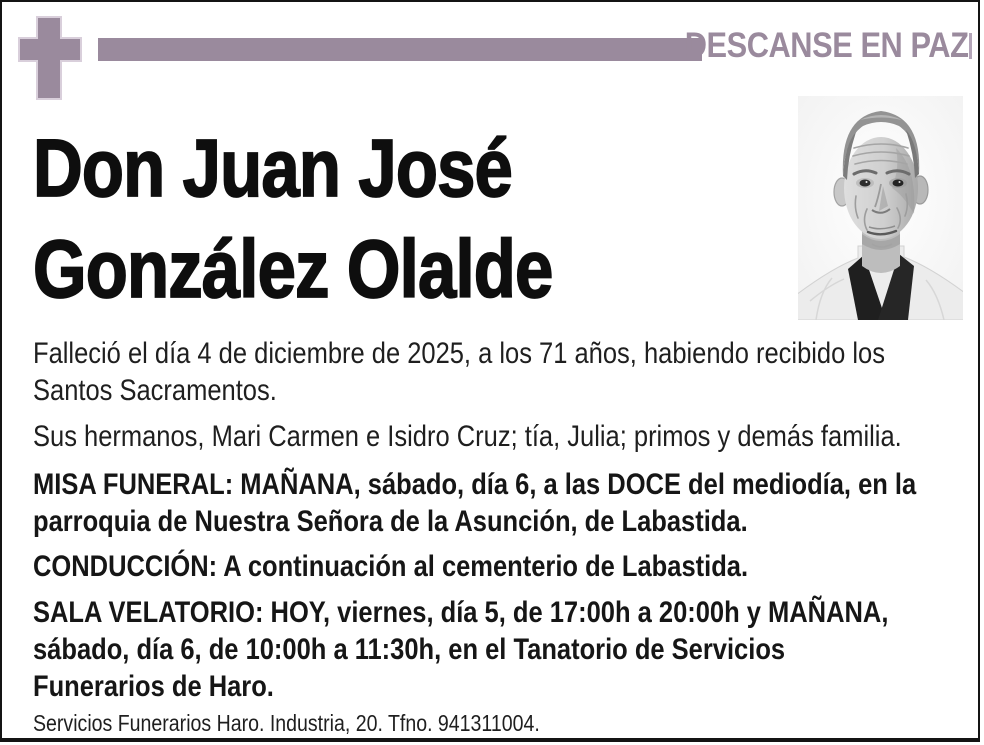 Image resolution: width=984 pixels, height=745 pixels. What do you see at coordinates (155, 390) in the screenshot?
I see `text-line: Santos Sacramentos.` at bounding box center [155, 390].